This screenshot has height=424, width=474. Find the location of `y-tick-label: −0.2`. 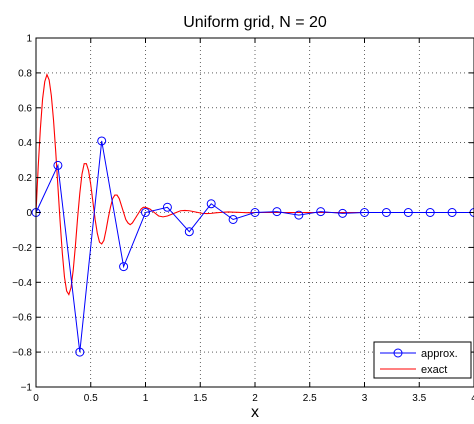

y-tick-label: −0.2 is located at coordinates (22, 248).